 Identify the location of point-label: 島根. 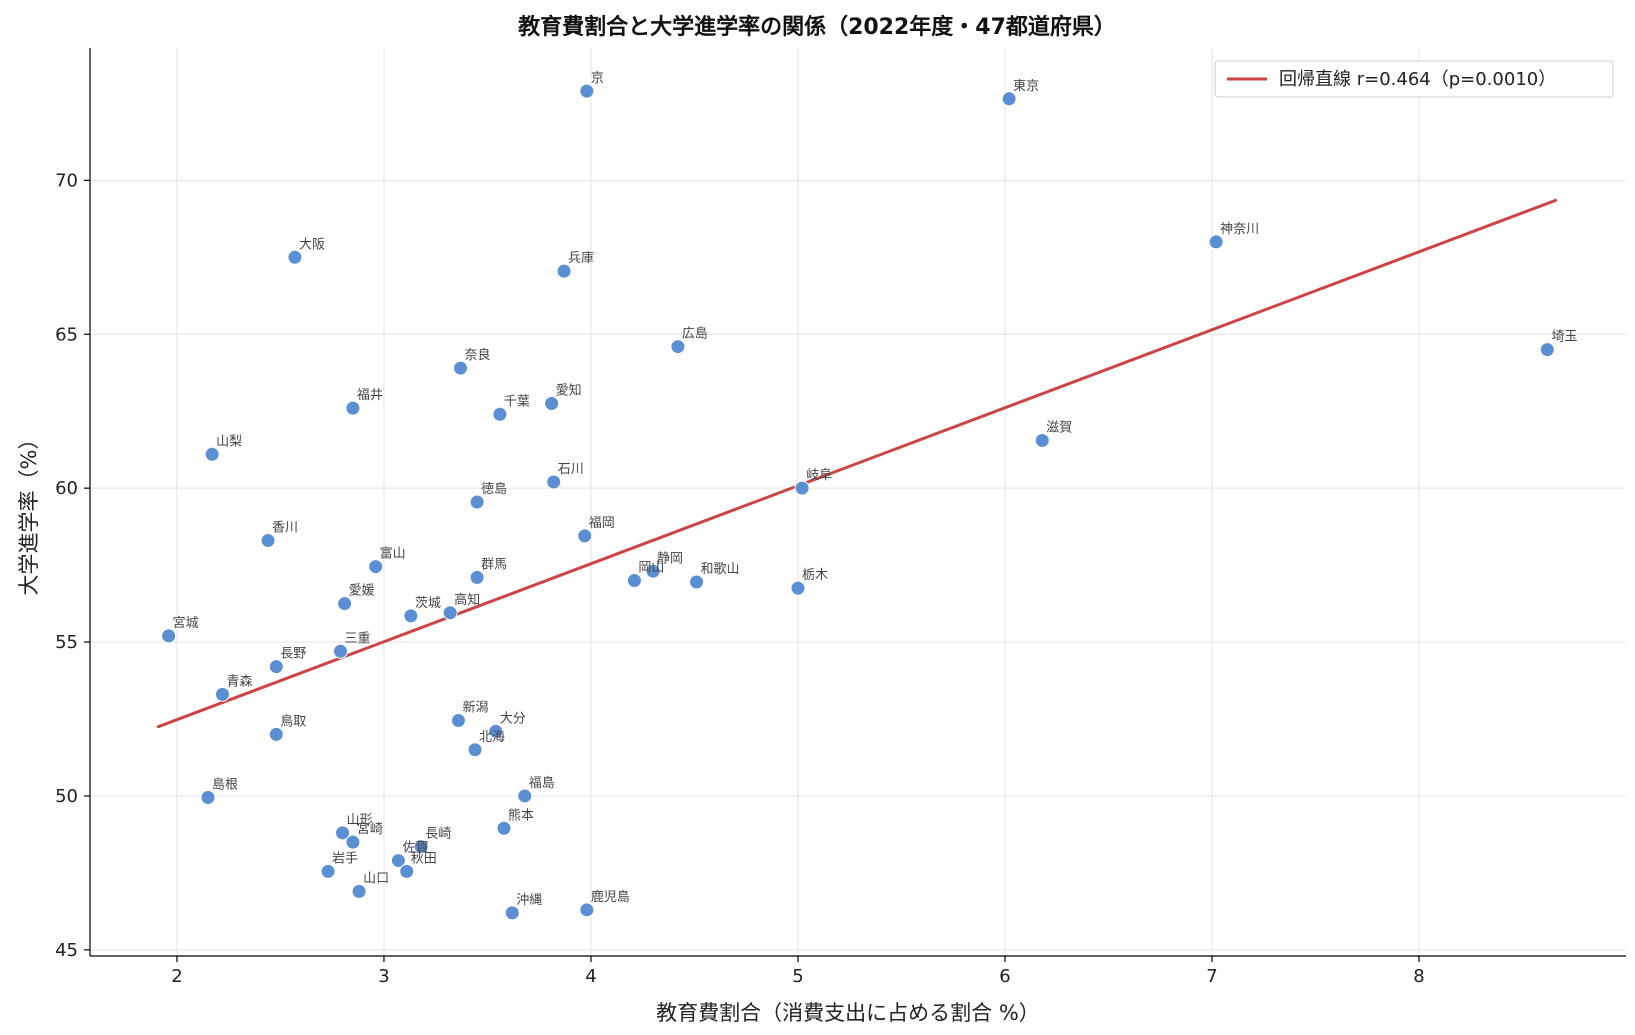
(225, 784).